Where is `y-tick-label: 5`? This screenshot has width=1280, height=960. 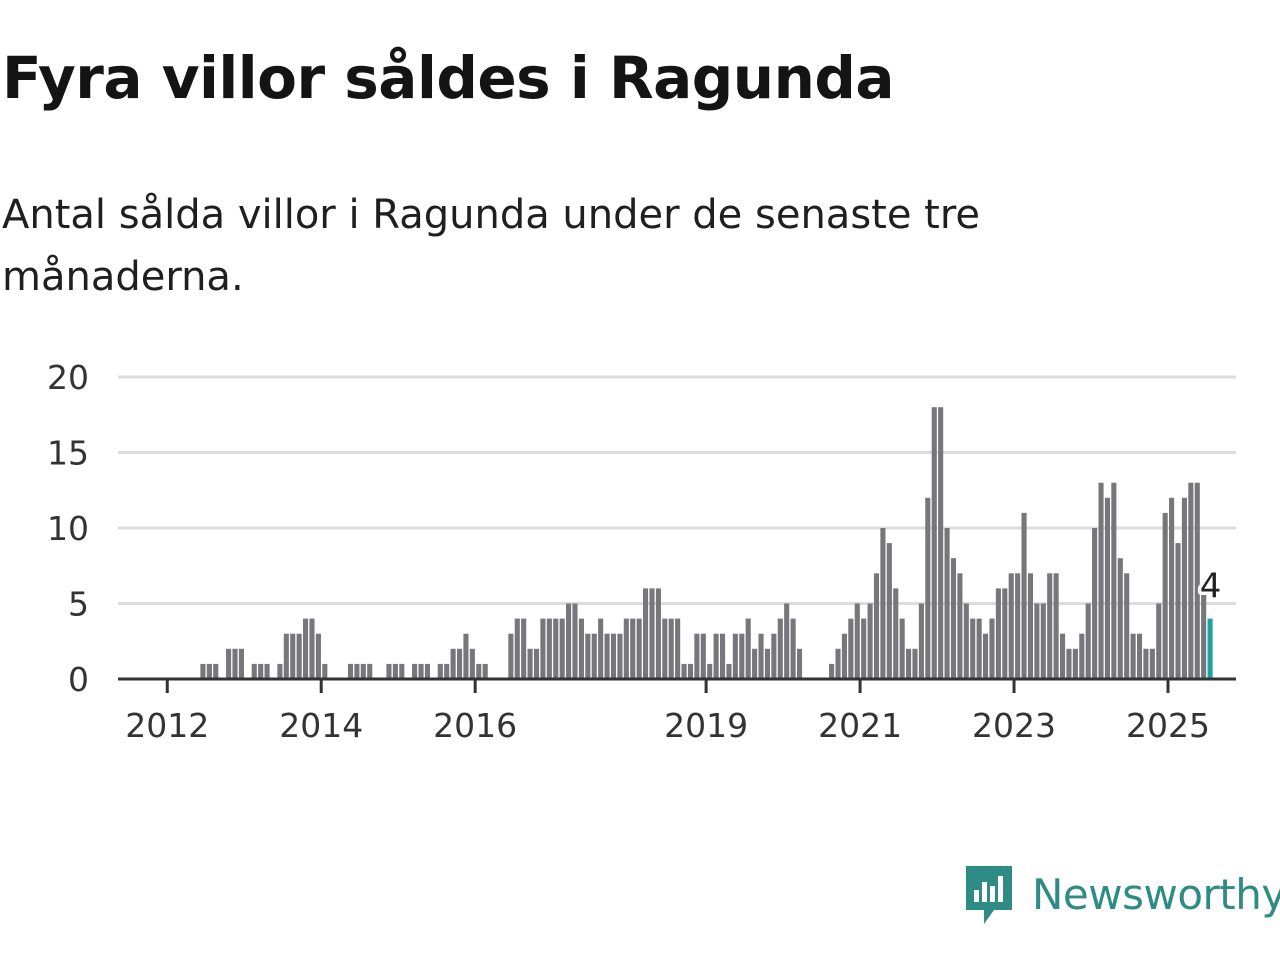
y-tick-label: 5 is located at coordinates (78, 604).